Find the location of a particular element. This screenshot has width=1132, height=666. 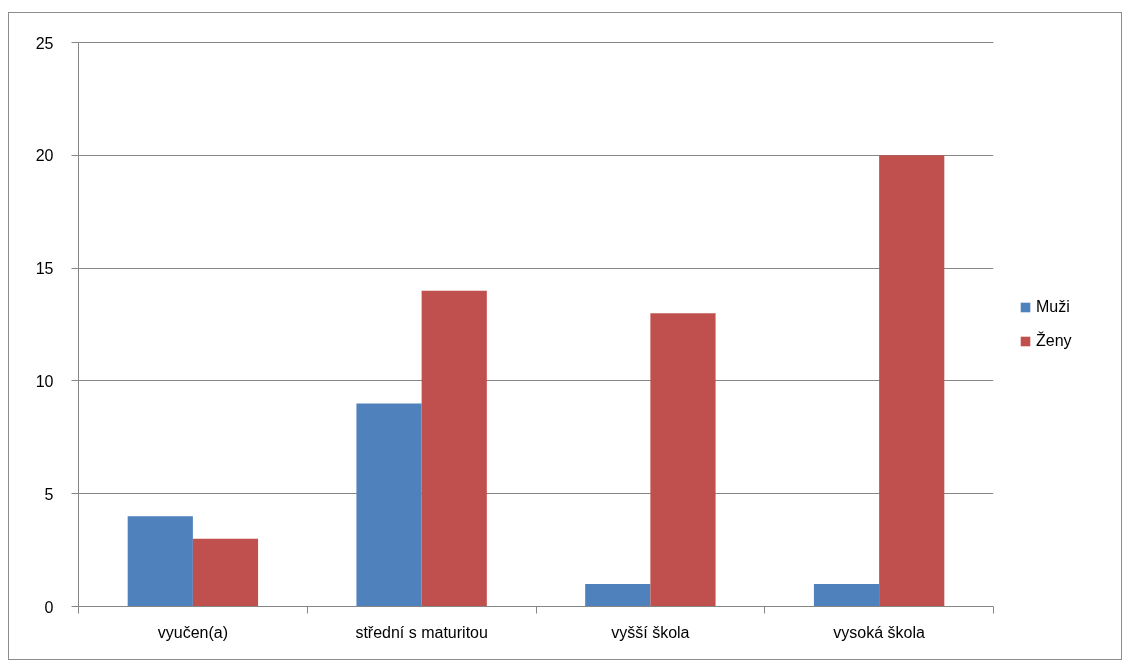

x-tick-label: vysoká škola is located at coordinates (879, 632).